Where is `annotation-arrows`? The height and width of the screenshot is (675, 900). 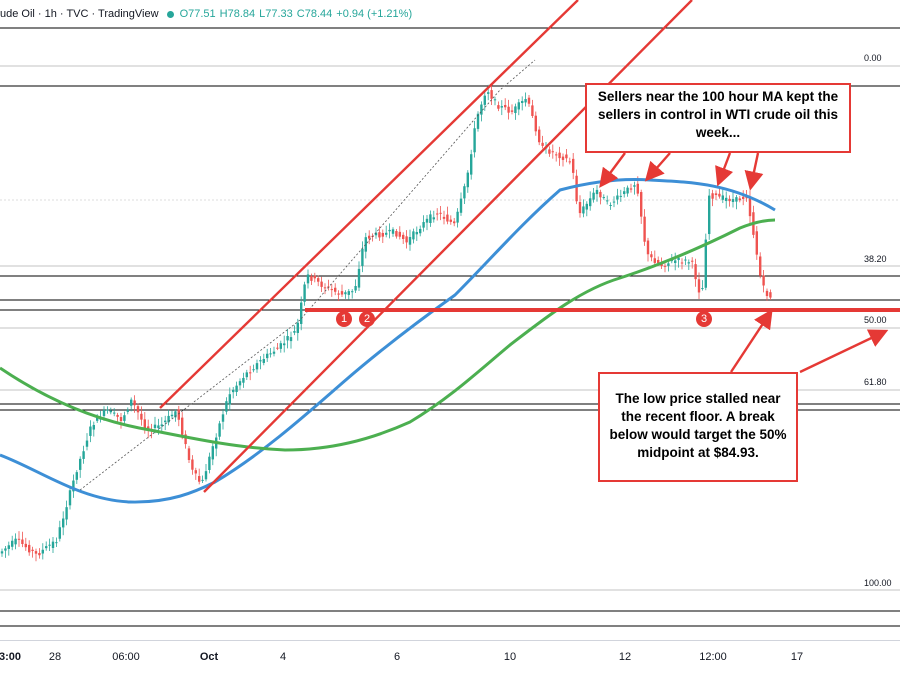 annotation-arrows is located at coordinates (744, 263).